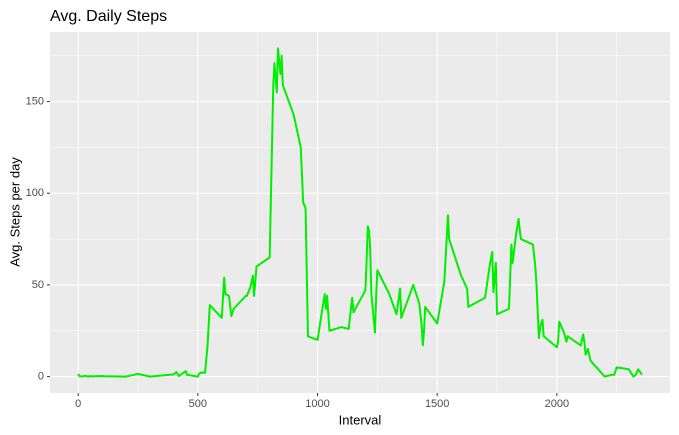  What do you see at coordinates (41, 376) in the screenshot?
I see `y-tick-label: 0` at bounding box center [41, 376].